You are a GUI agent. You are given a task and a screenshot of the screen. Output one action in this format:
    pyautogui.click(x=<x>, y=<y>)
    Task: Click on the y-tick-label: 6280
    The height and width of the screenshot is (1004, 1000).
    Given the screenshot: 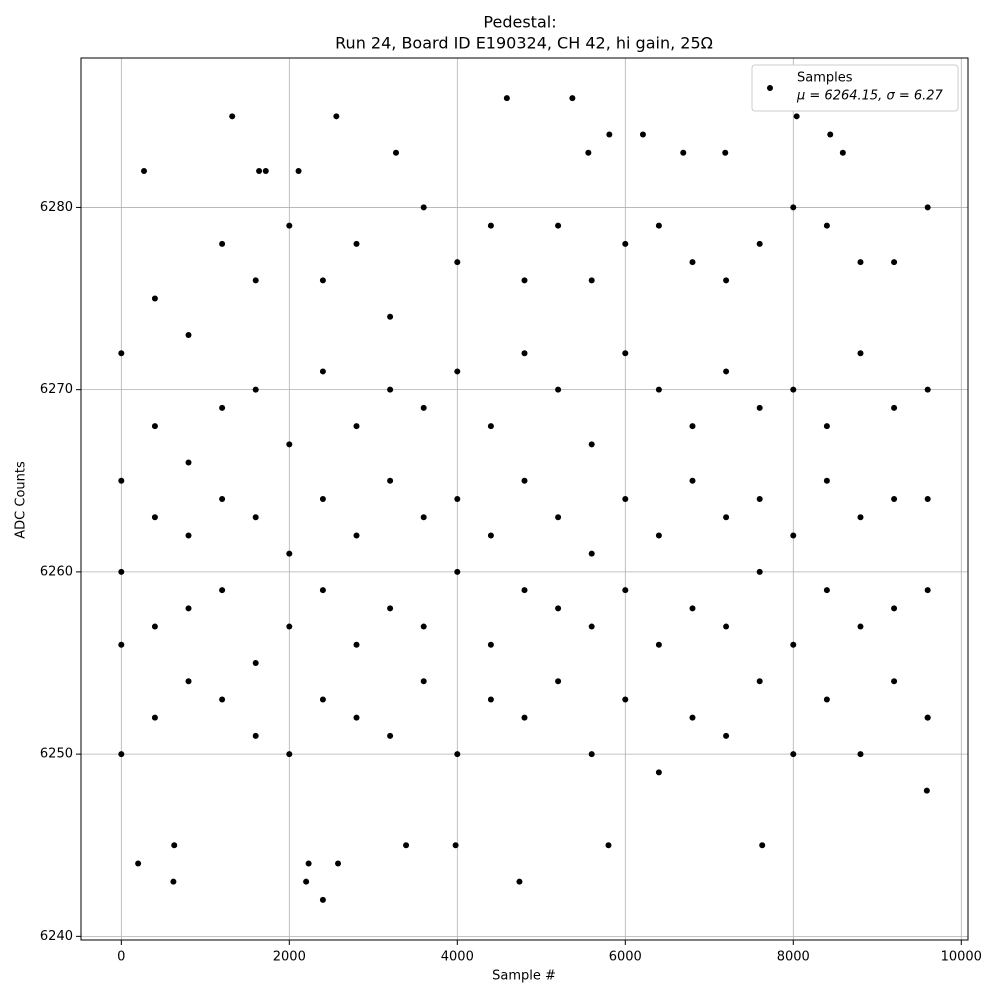 What is the action you would take?
    pyautogui.click(x=56, y=207)
    